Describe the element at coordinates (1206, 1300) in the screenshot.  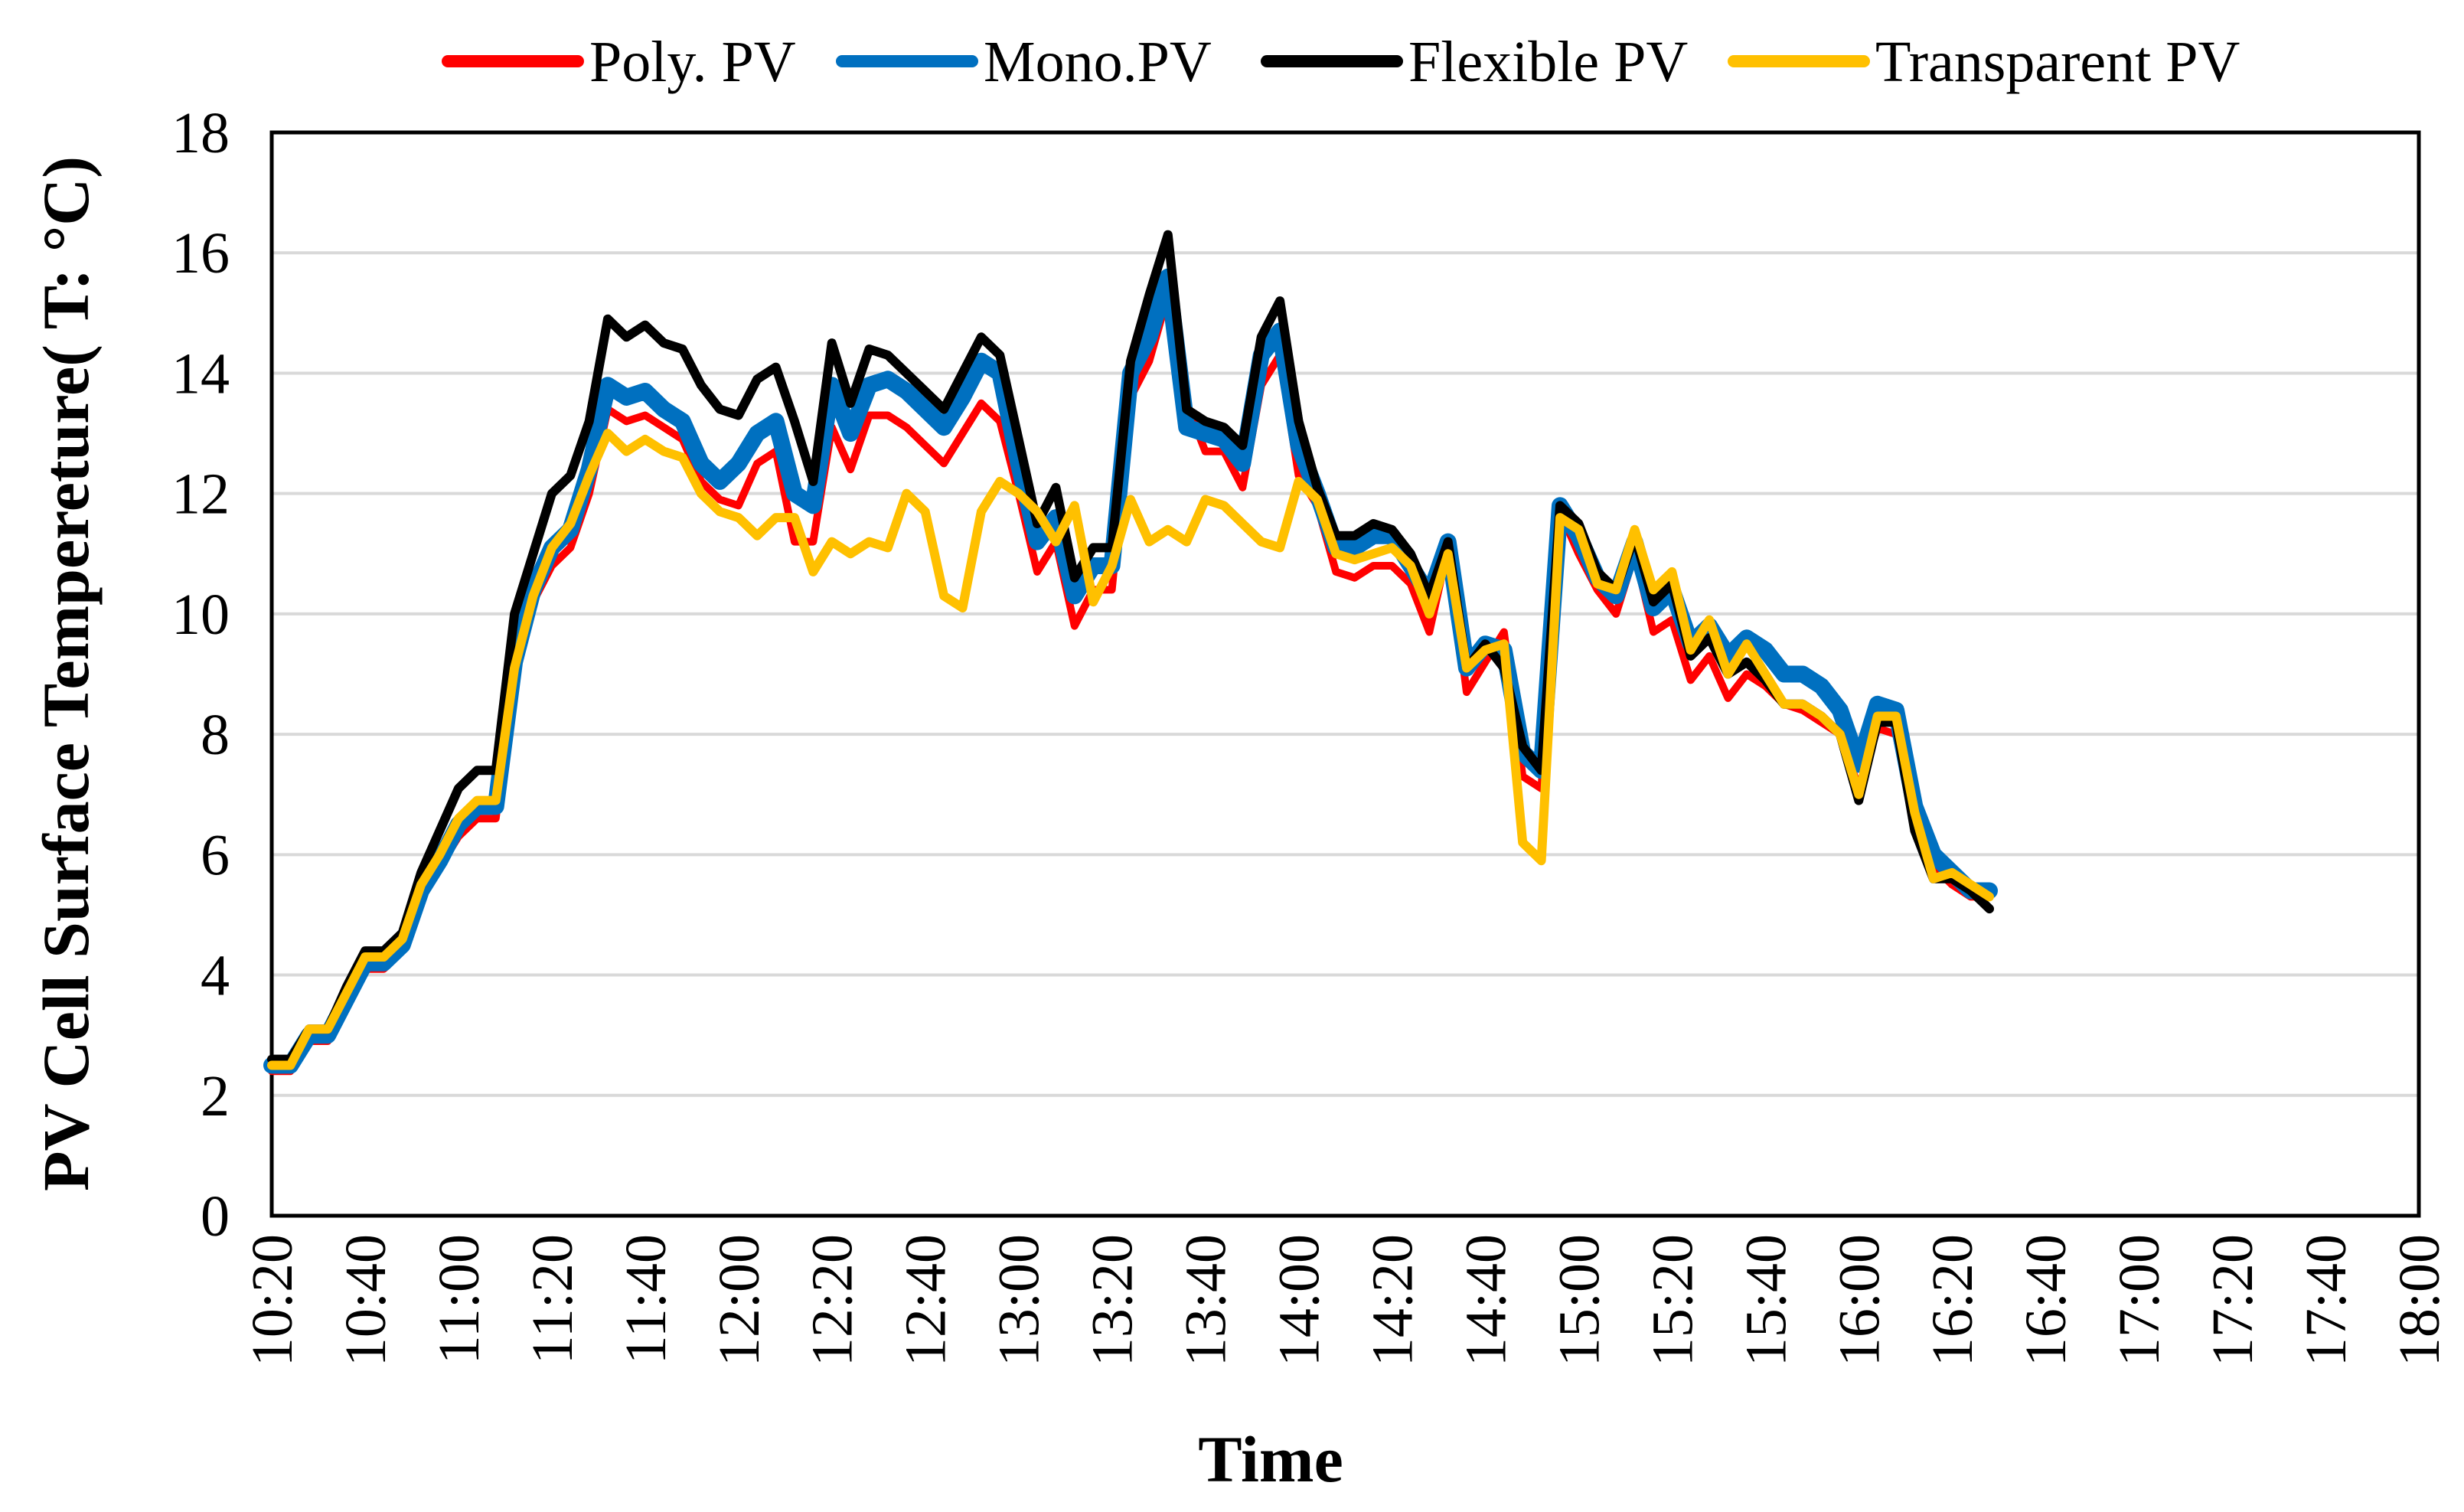
I see `x-tick-label: 13:40` at that location.